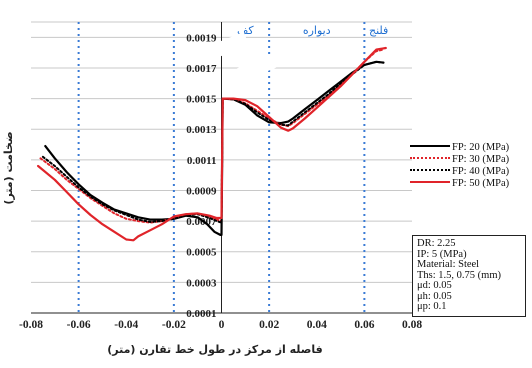  Describe the element at coordinates (459, 275) in the screenshot. I see `param-ths: Ths: 1.5, 0.75 (mm)` at that location.